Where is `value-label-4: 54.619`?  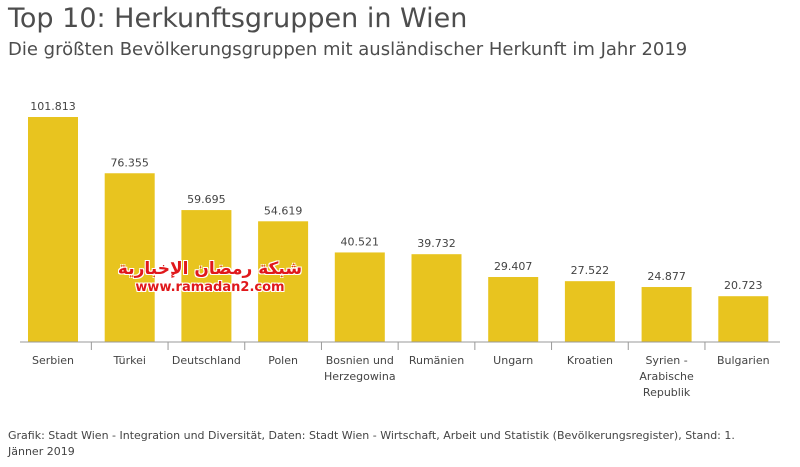
value-label-4: 54.619 is located at coordinates (283, 210).